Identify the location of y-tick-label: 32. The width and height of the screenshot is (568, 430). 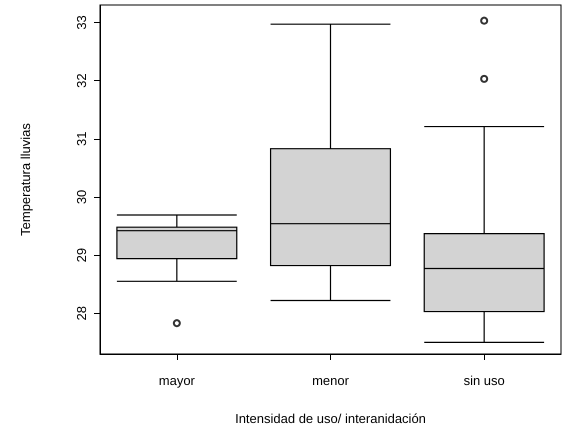
(81, 80).